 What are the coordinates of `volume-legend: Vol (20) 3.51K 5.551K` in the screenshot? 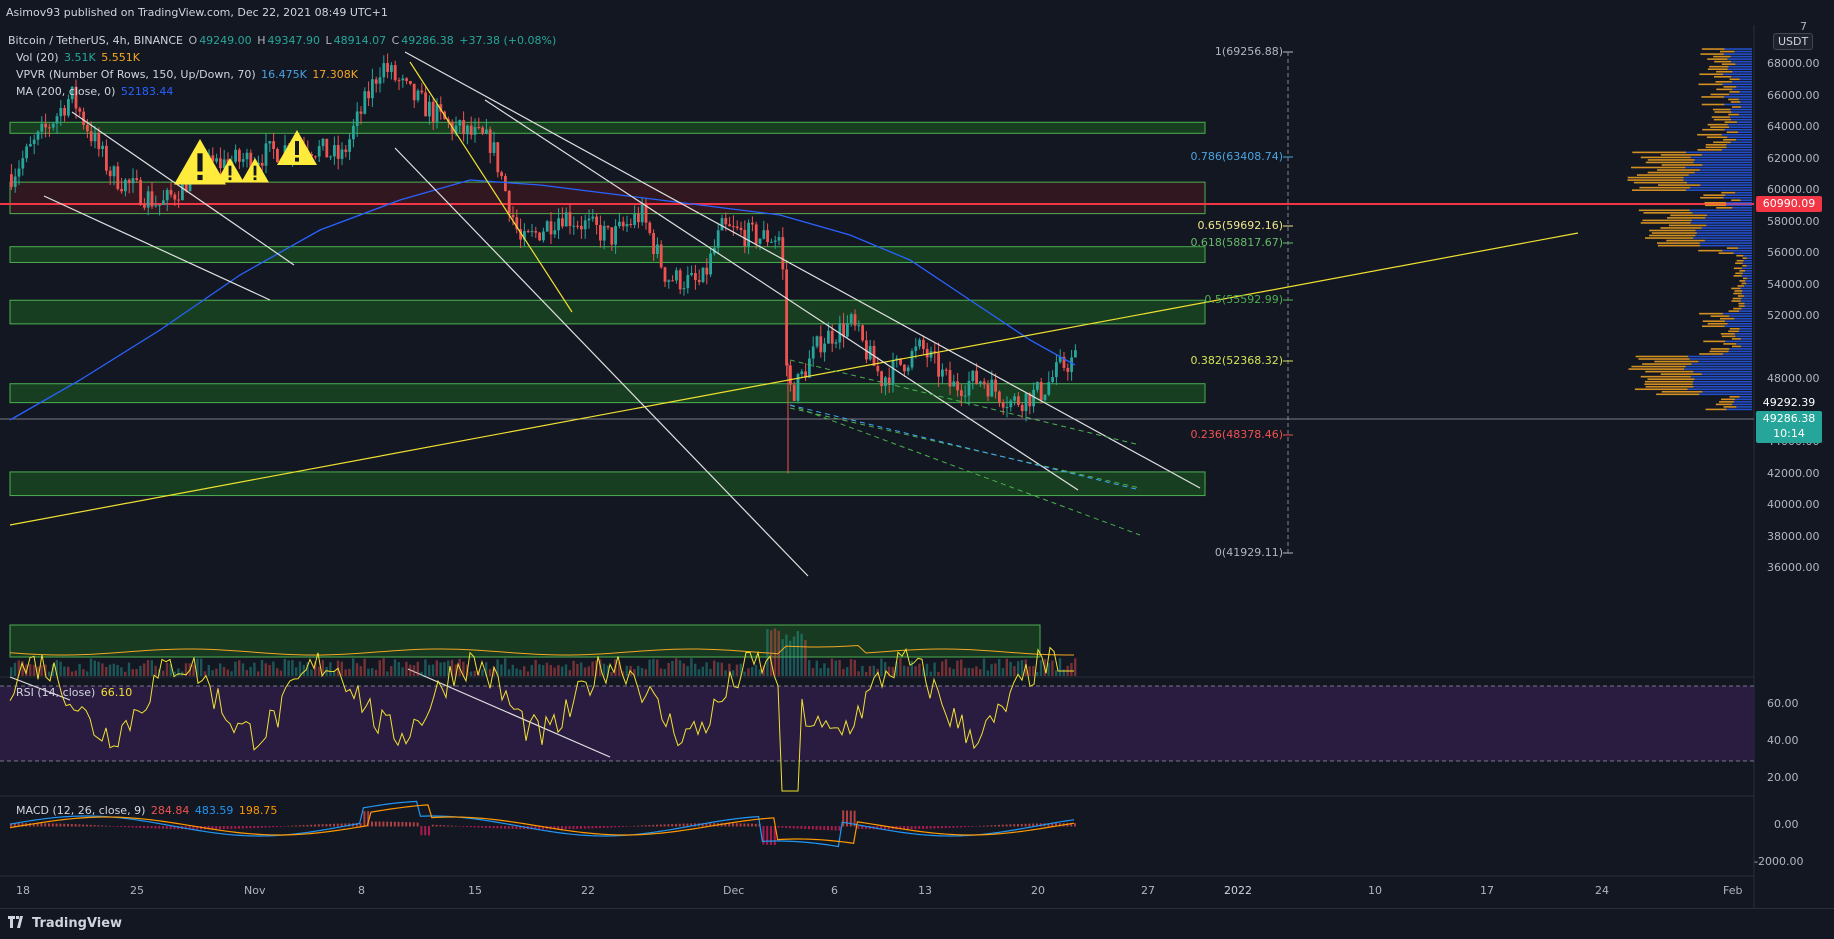 It's located at (78, 57).